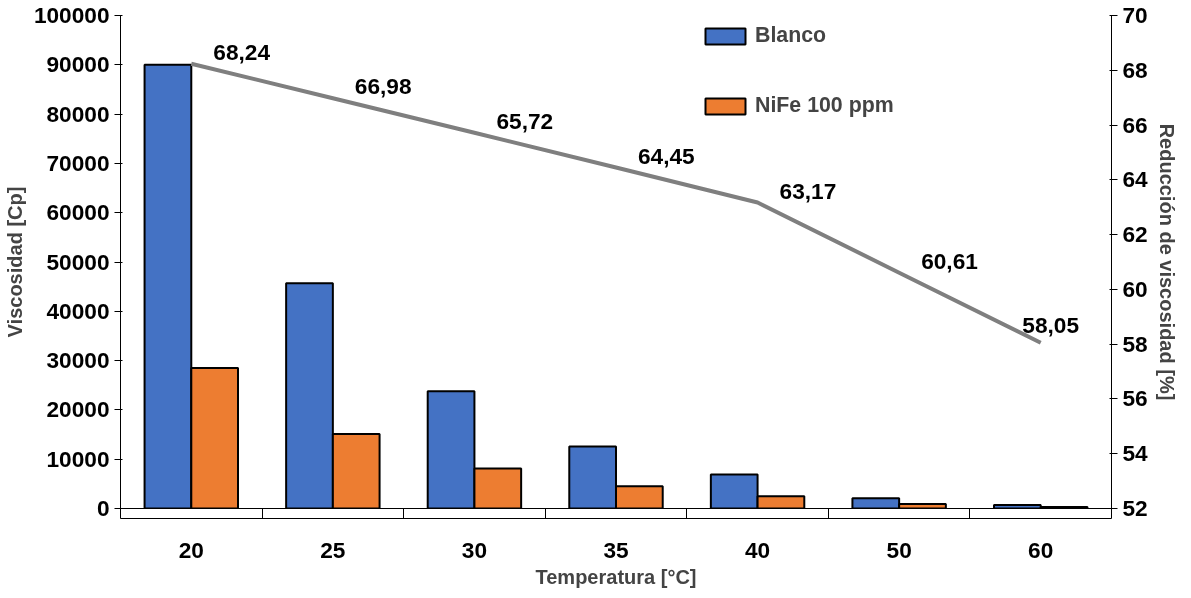 This screenshot has height=598, width=1191. Describe the element at coordinates (1051, 324) in the screenshot. I see `data-label: 58,05` at that location.